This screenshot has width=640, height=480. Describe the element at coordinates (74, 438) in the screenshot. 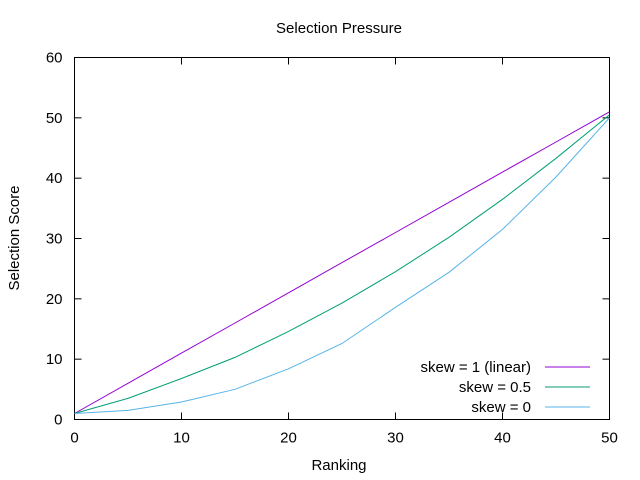

I see `x-tick-label: 0` at that location.